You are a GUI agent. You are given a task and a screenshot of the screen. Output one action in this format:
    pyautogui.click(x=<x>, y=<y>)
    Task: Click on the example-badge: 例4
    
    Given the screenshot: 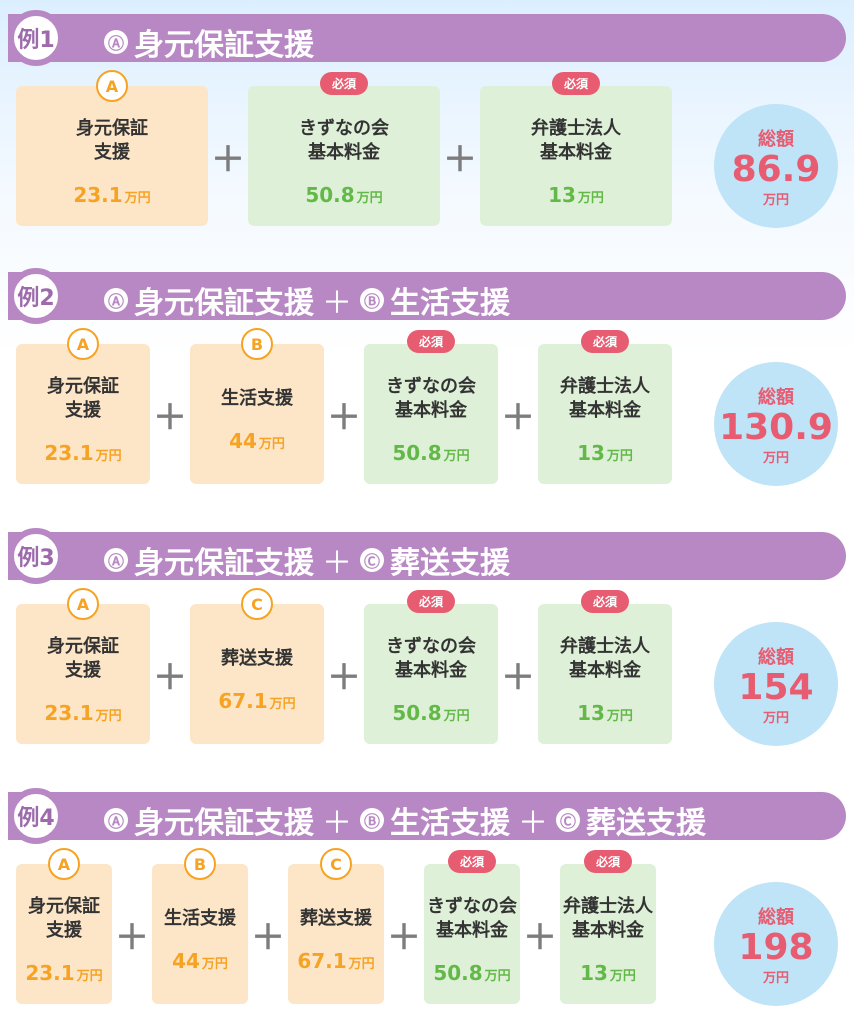 What is the action you would take?
    pyautogui.click(x=36, y=816)
    